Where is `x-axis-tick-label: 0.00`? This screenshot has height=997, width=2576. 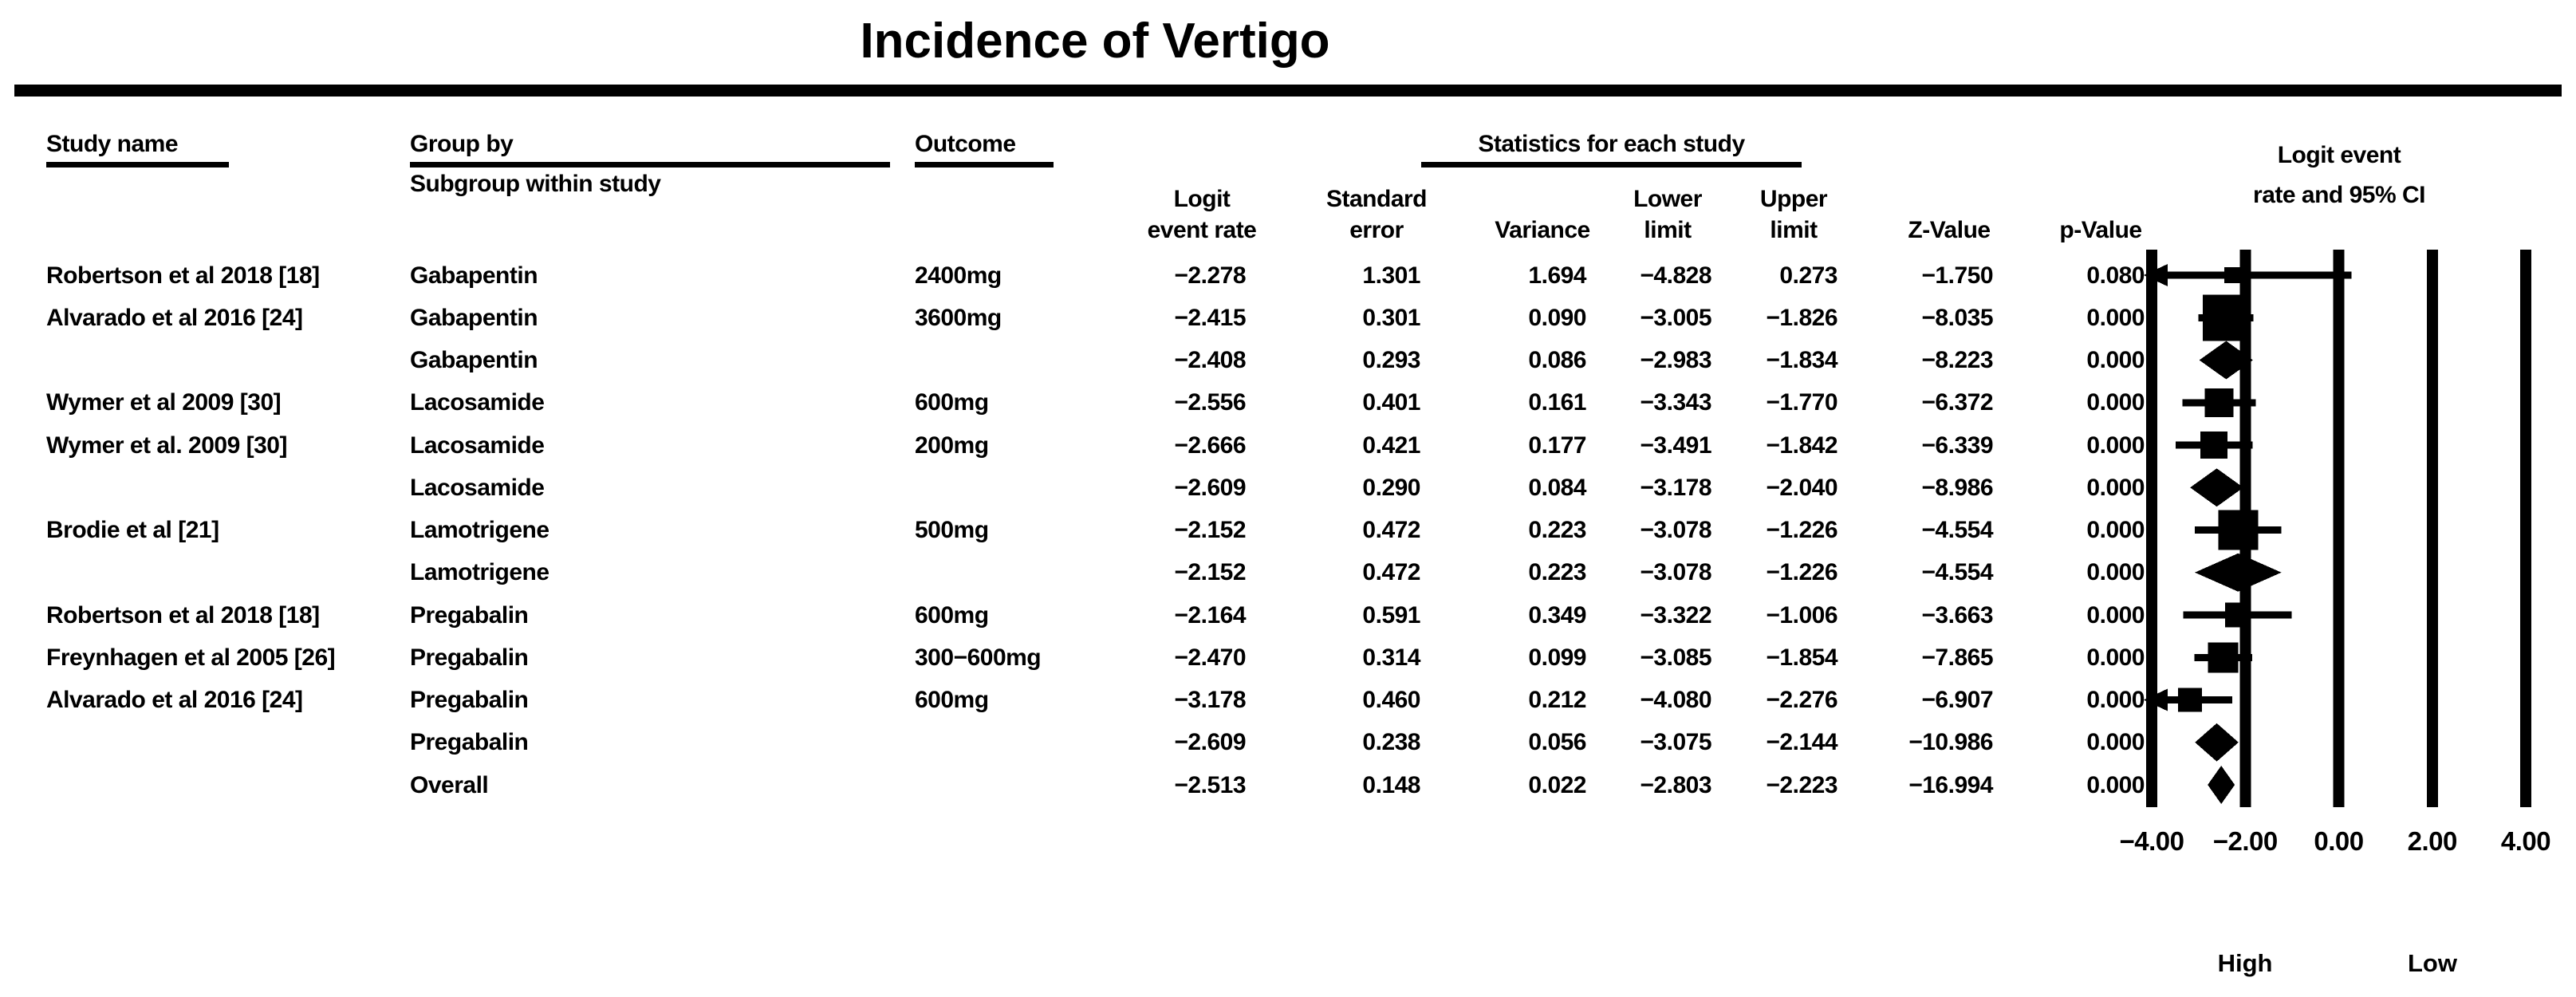
x-axis-tick-label: 0.00 is located at coordinates (2339, 841).